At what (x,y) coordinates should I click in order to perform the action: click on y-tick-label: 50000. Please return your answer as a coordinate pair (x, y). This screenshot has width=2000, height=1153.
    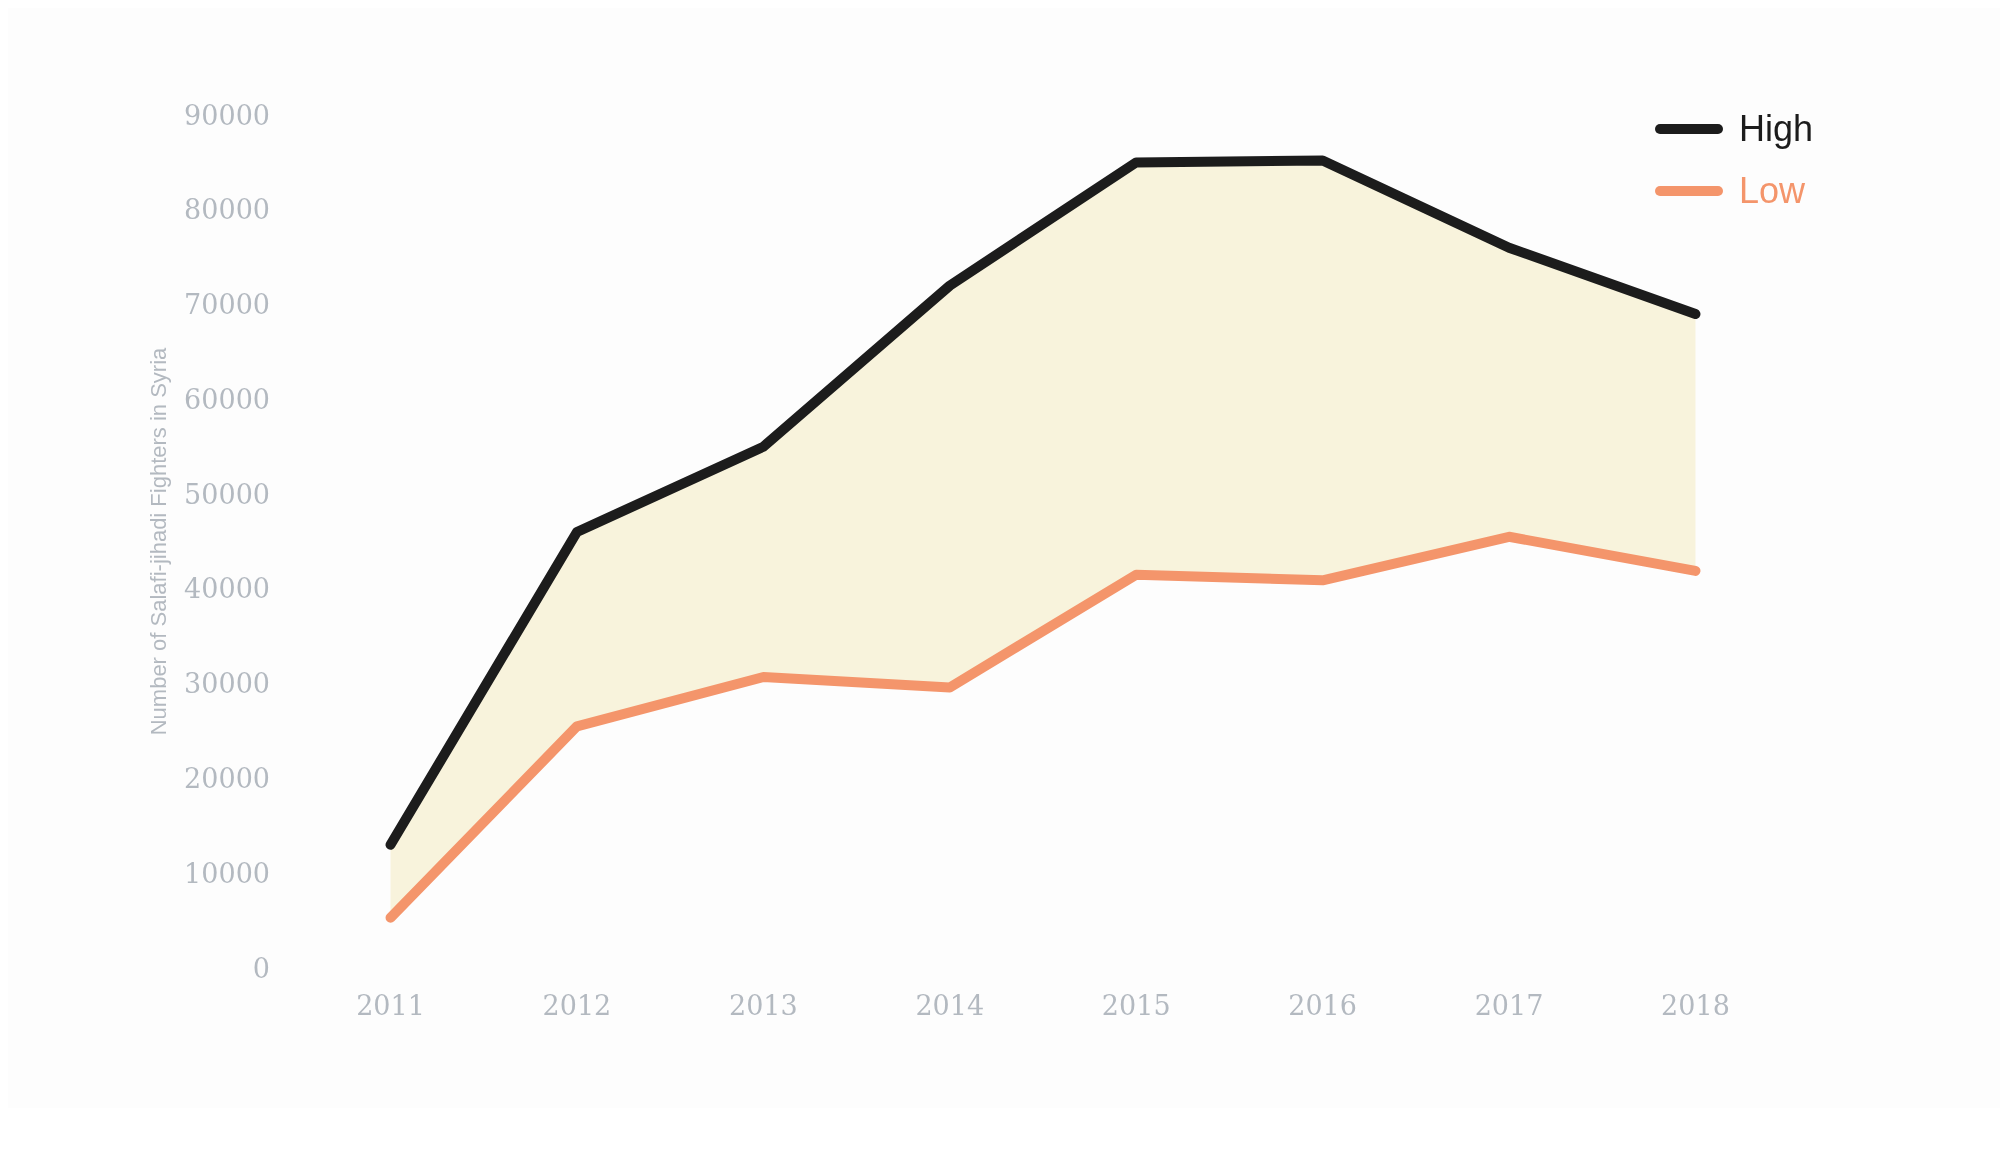
    Looking at the image, I should click on (227, 494).